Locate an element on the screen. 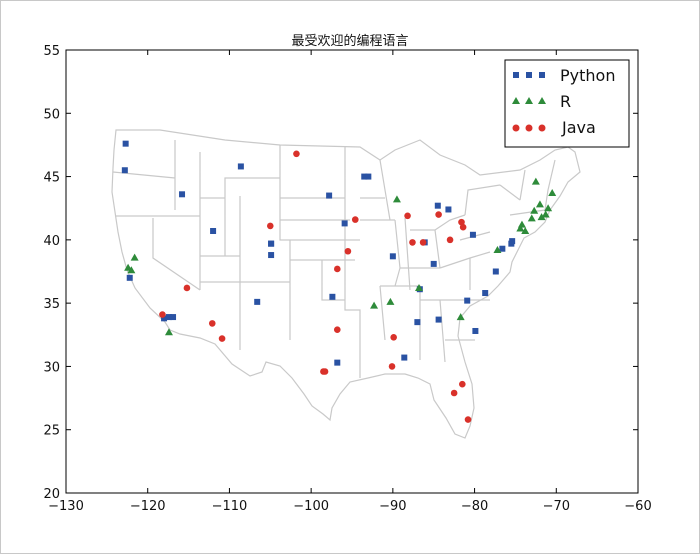  legend-item-python: Python is located at coordinates (564, 75).